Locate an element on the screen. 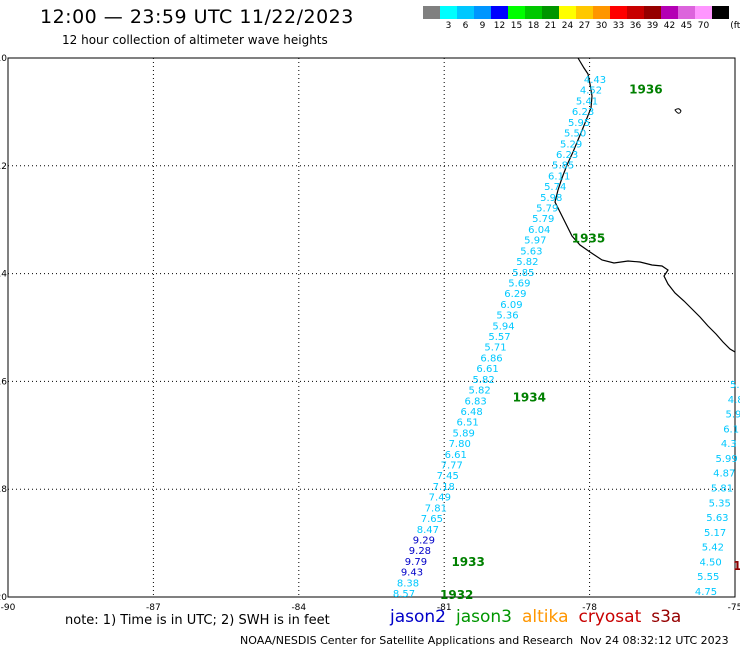  wave-height-label: 5.89 is located at coordinates (464, 433).